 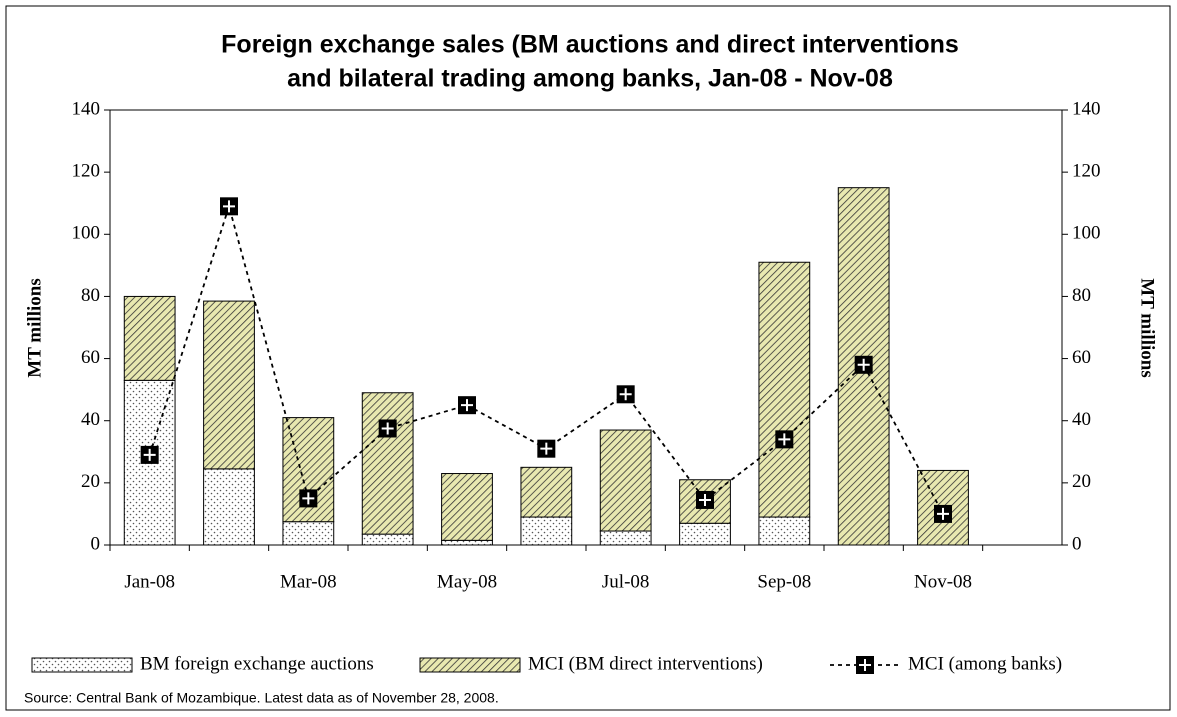 I want to click on y2-axis-label: MT millions, so click(x=1147, y=327).